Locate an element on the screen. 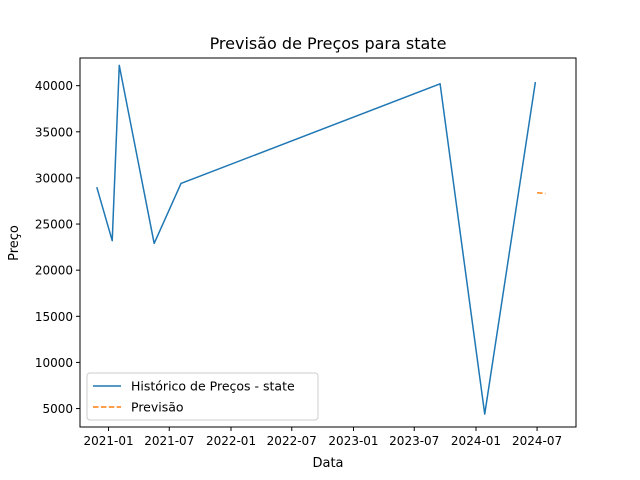 Image resolution: width=640 pixels, height=480 pixels. y-tick-label: 15000 is located at coordinates (54, 317).